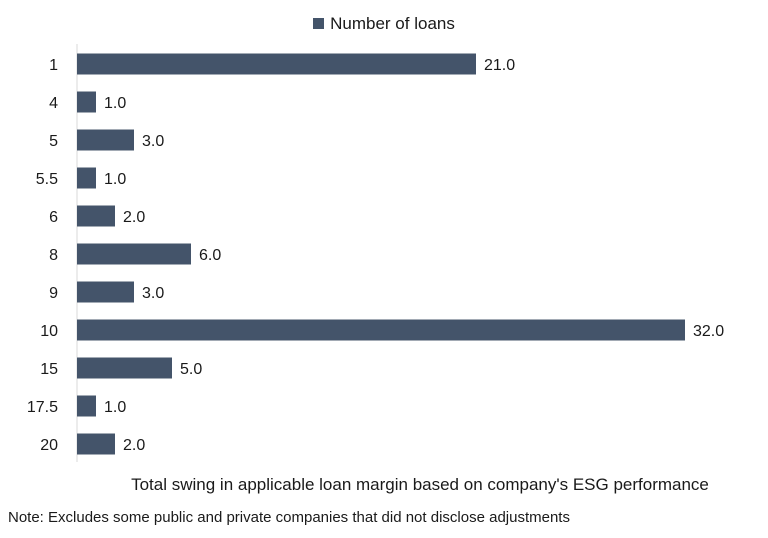 The width and height of the screenshot is (768, 538). I want to click on legend-label: Number of loans, so click(392, 23).